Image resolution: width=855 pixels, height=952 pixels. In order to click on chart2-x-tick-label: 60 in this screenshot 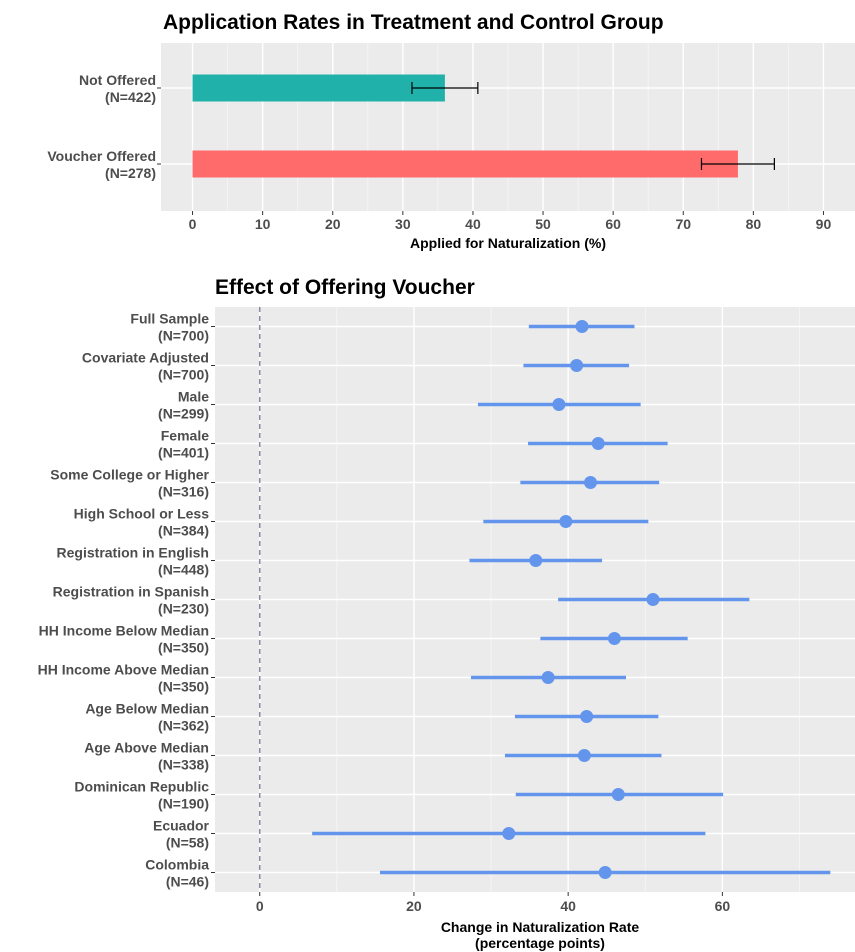, I will do `click(723, 906)`.